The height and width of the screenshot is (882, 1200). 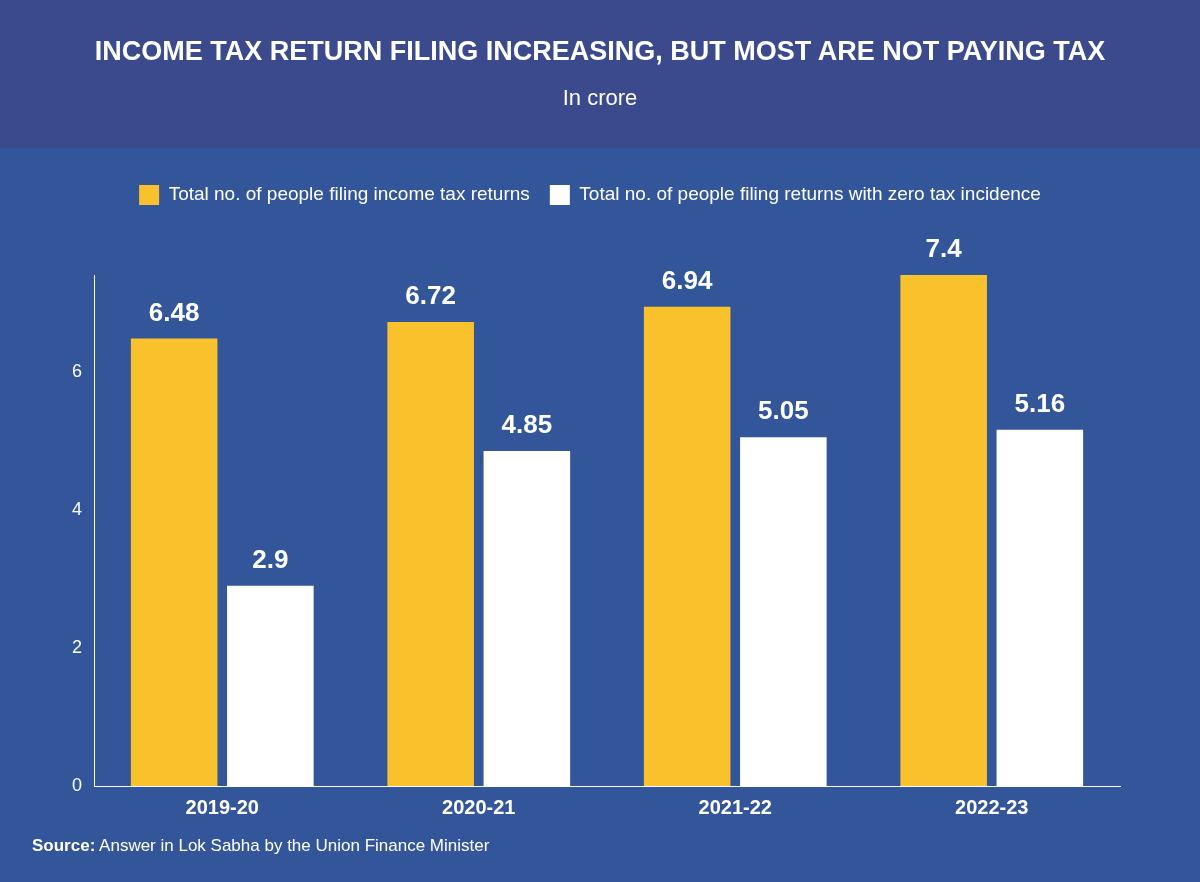 I want to click on data-label: 6.48, so click(x=174, y=311).